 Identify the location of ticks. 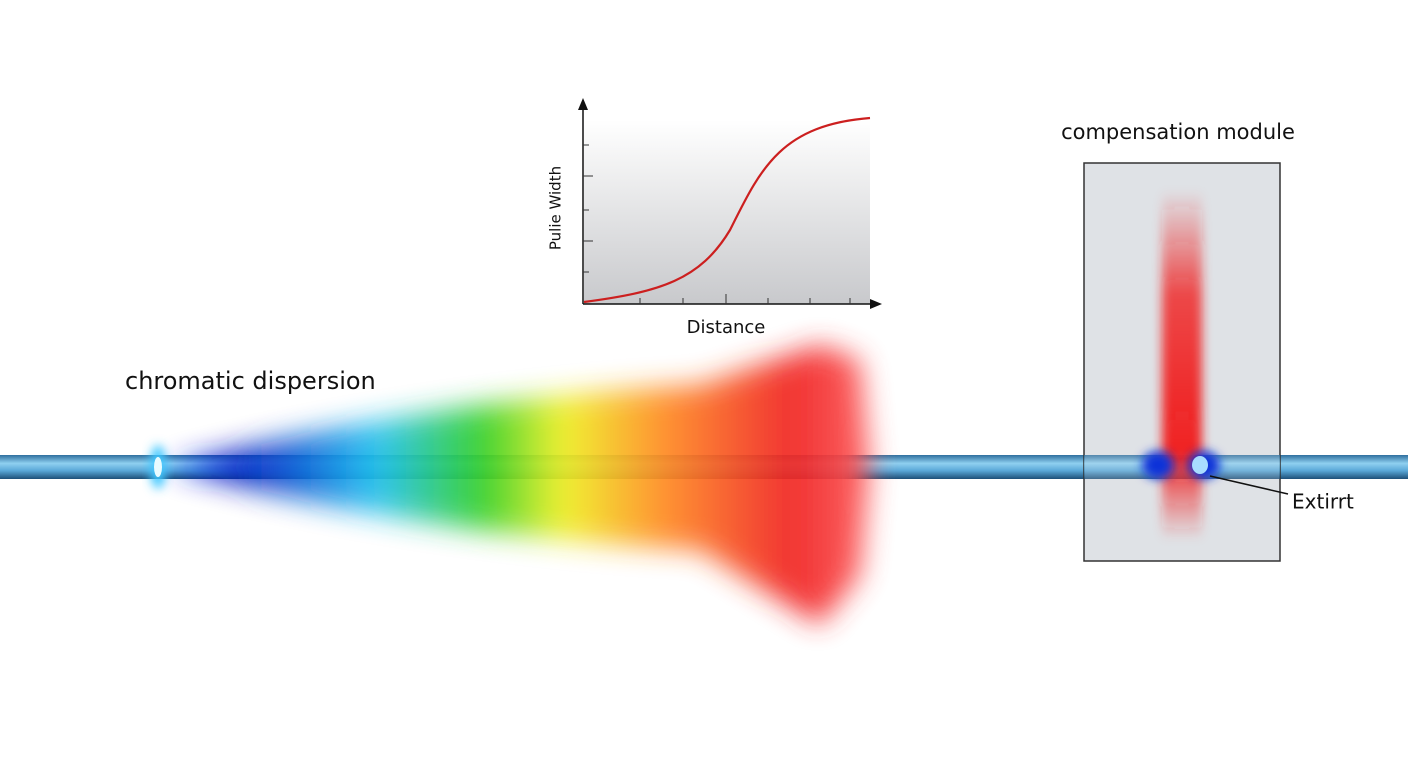
(717, 224).